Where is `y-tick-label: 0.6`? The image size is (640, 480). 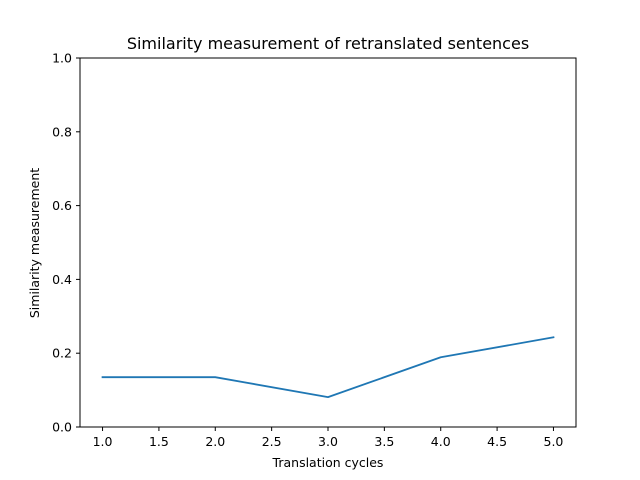 y-tick-label: 0.6 is located at coordinates (62, 205).